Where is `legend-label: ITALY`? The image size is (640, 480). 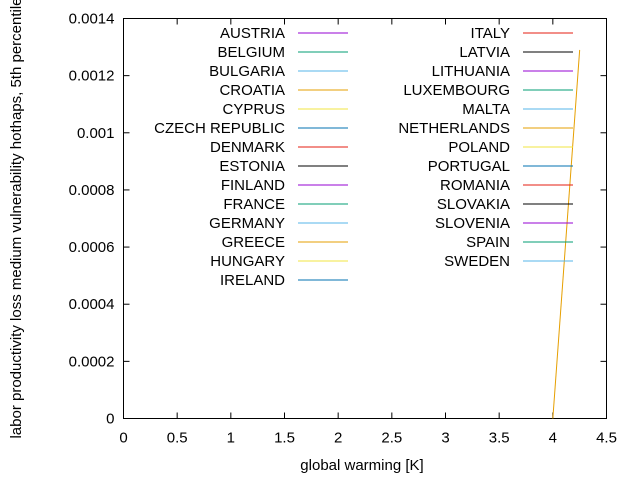 legend-label: ITALY is located at coordinates (490, 33).